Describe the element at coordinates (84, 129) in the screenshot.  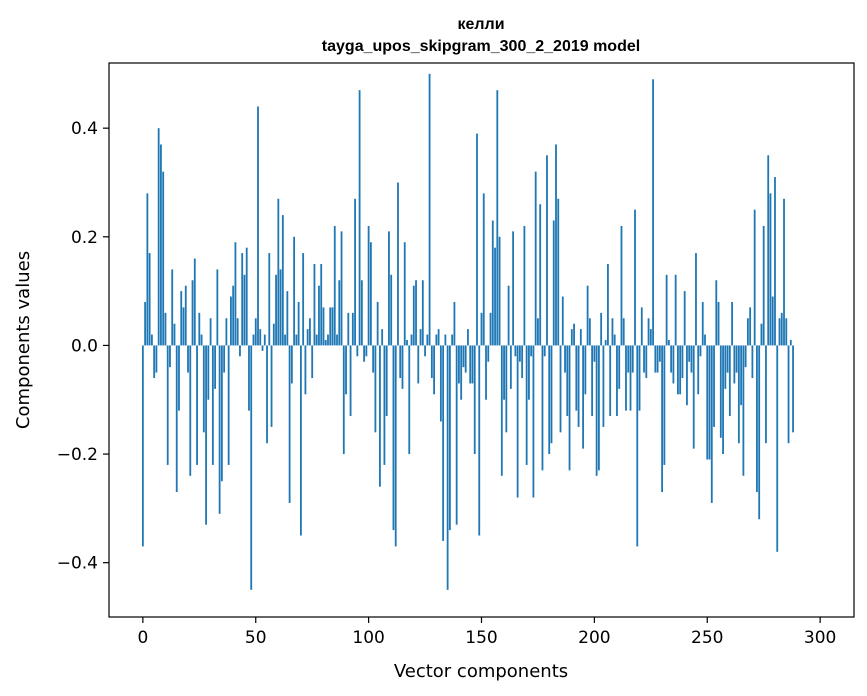
I see `y-tick-label: 0.4` at that location.